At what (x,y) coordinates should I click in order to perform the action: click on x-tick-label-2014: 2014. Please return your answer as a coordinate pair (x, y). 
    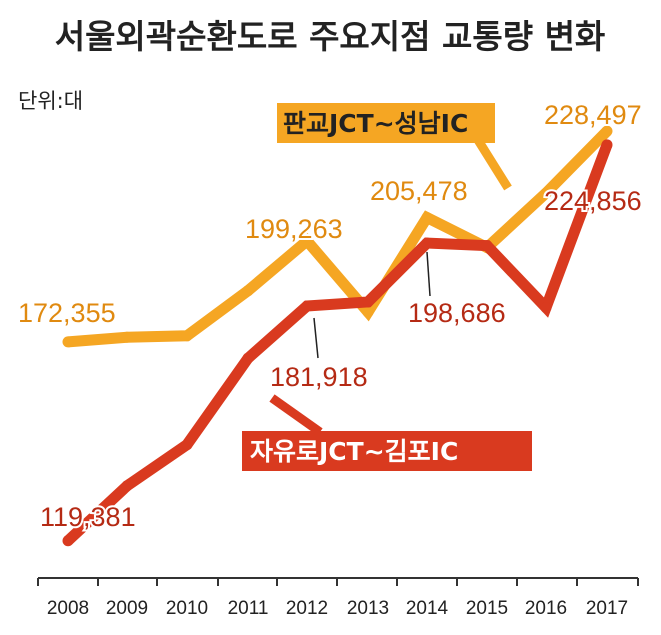
    Looking at the image, I should click on (427, 608).